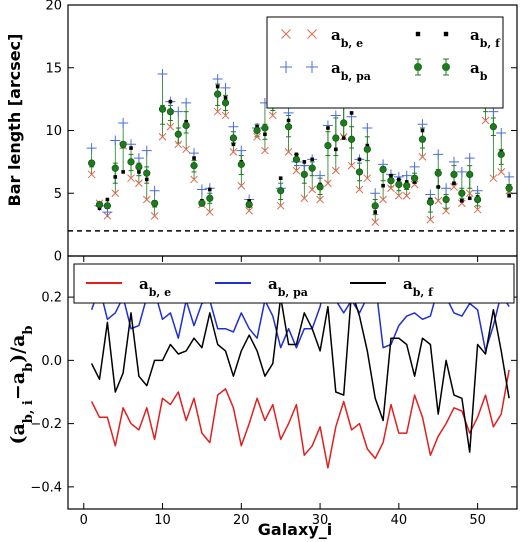  I want to click on series-line, so click(300, 419).